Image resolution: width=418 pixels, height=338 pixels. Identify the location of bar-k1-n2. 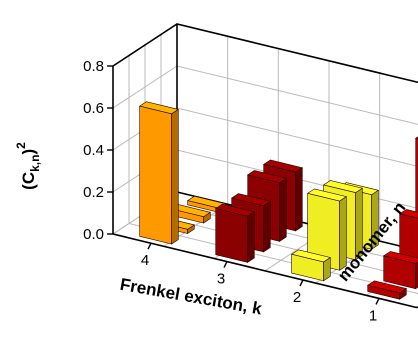
(400, 270).